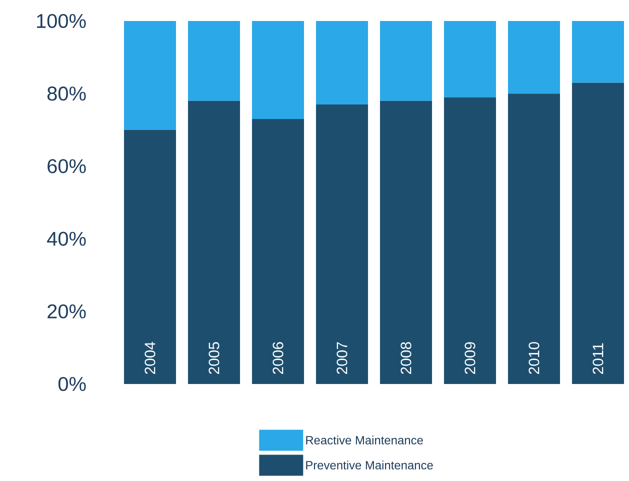 This screenshot has width=629, height=481. Describe the element at coordinates (61, 21) in the screenshot. I see `y-tick-label: 100%` at that location.